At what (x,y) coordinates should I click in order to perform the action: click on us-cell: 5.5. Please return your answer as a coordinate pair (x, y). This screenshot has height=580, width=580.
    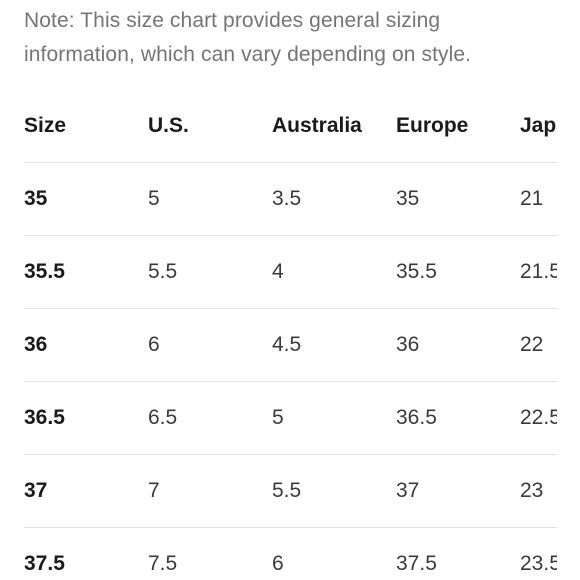
    Looking at the image, I should click on (210, 272).